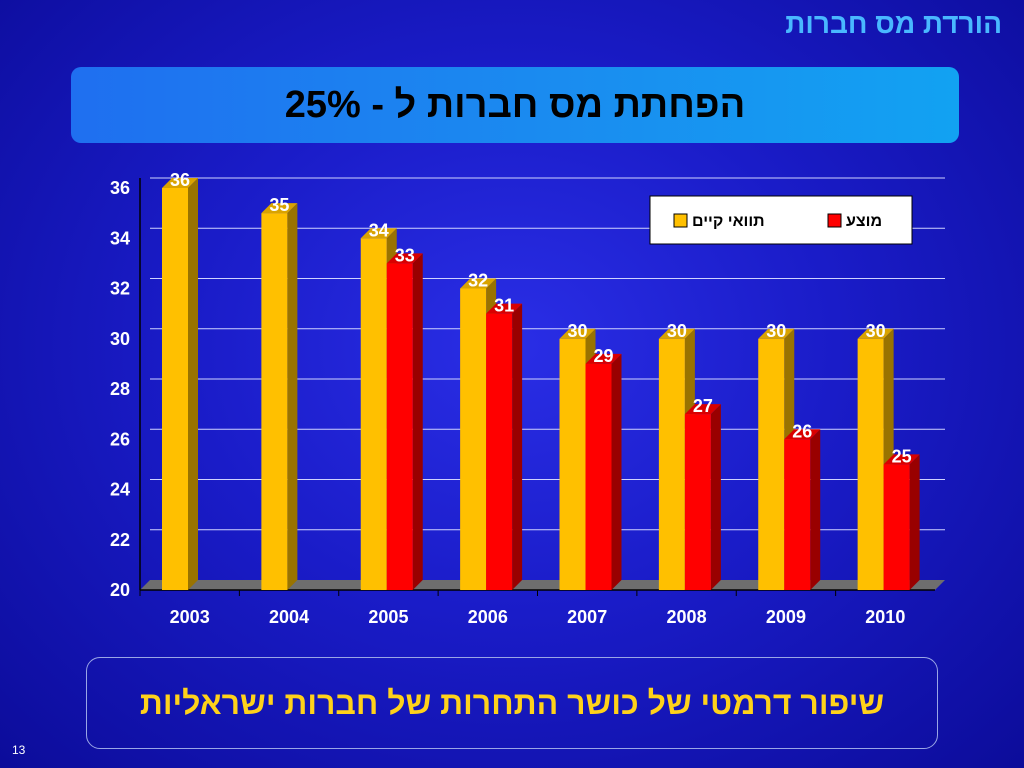 The width and height of the screenshot is (1024, 768). I want to click on legend-box, so click(781, 220).